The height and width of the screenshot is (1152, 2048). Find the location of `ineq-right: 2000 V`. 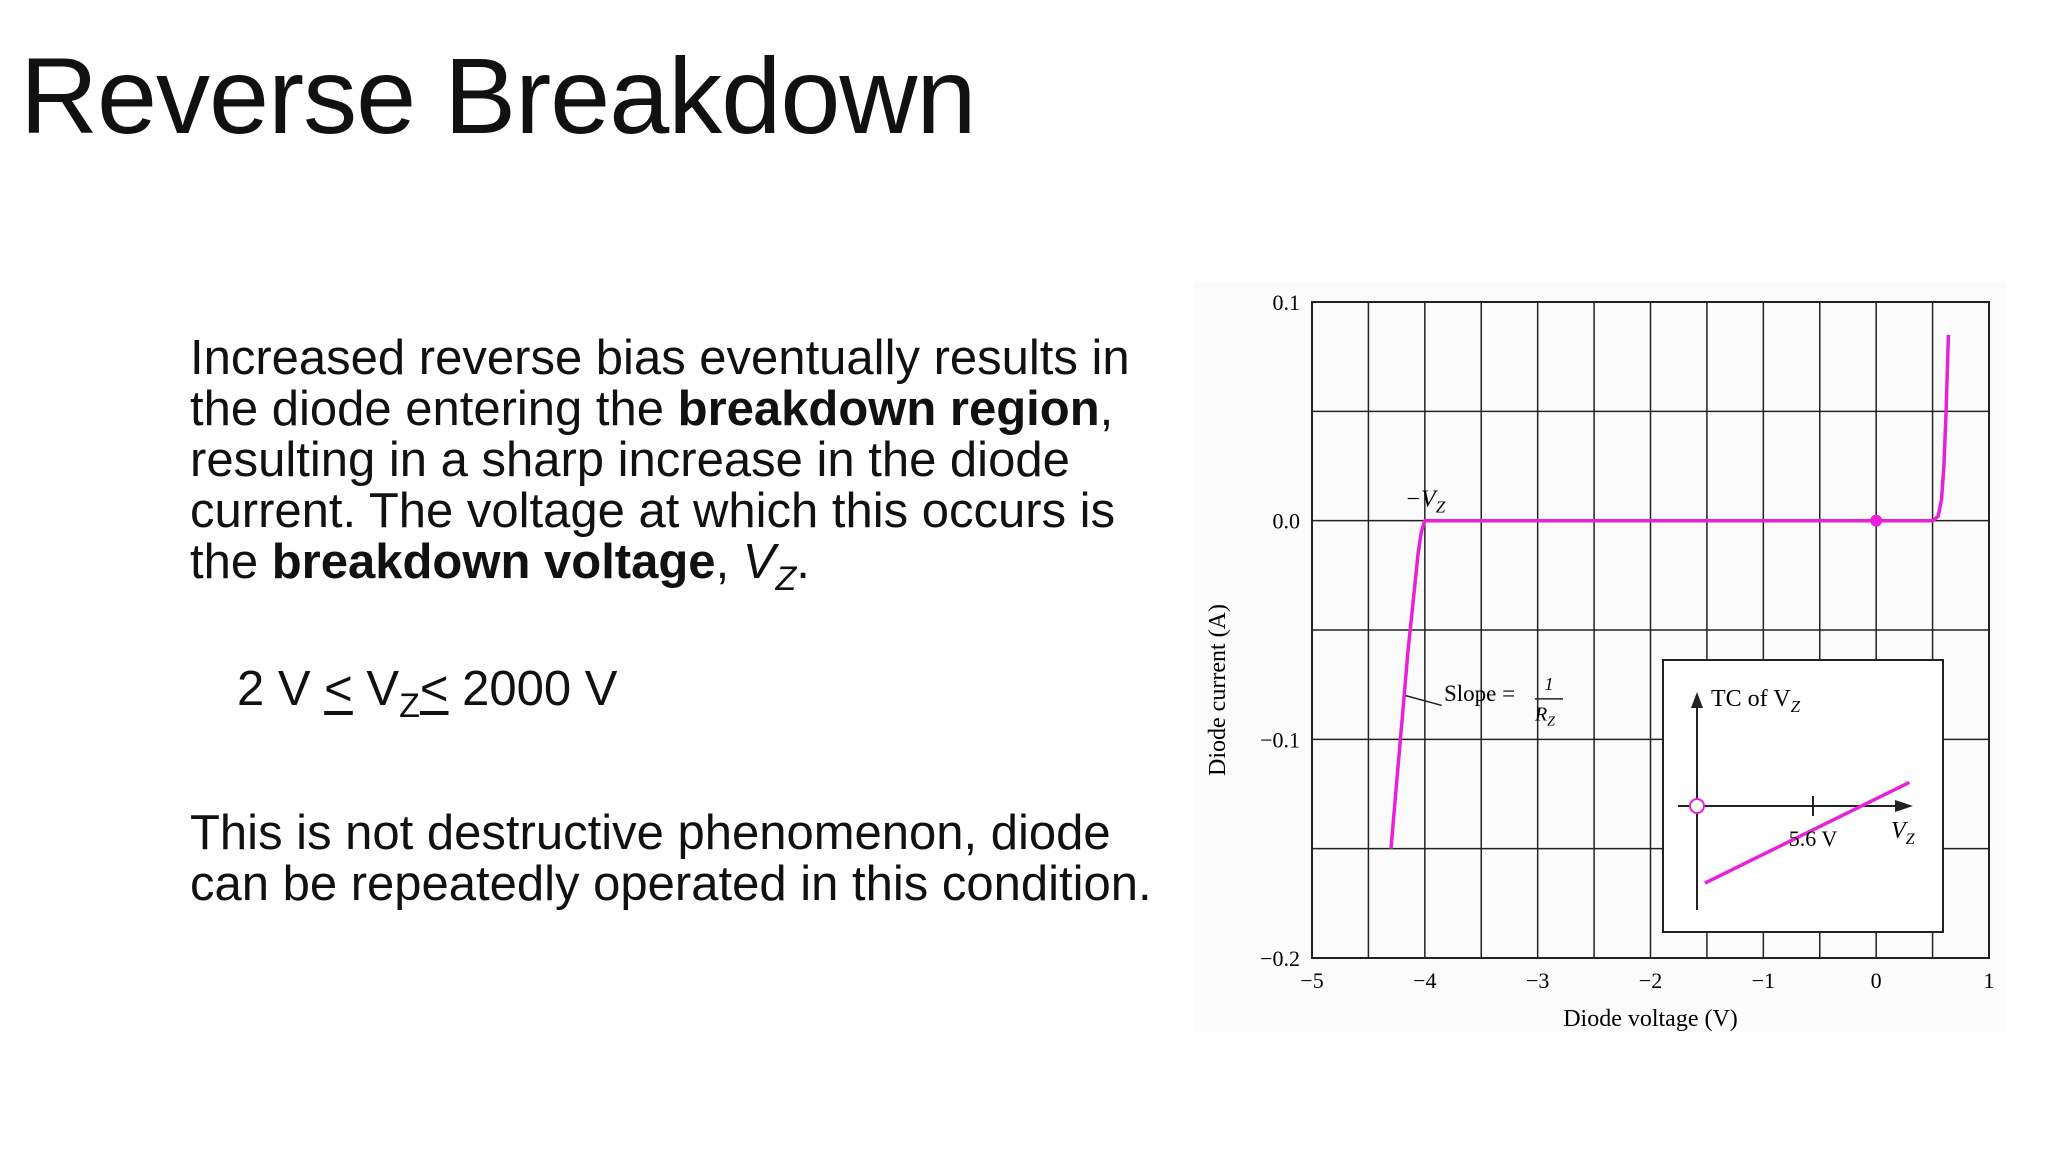

ineq-right: 2000 V is located at coordinates (533, 689).